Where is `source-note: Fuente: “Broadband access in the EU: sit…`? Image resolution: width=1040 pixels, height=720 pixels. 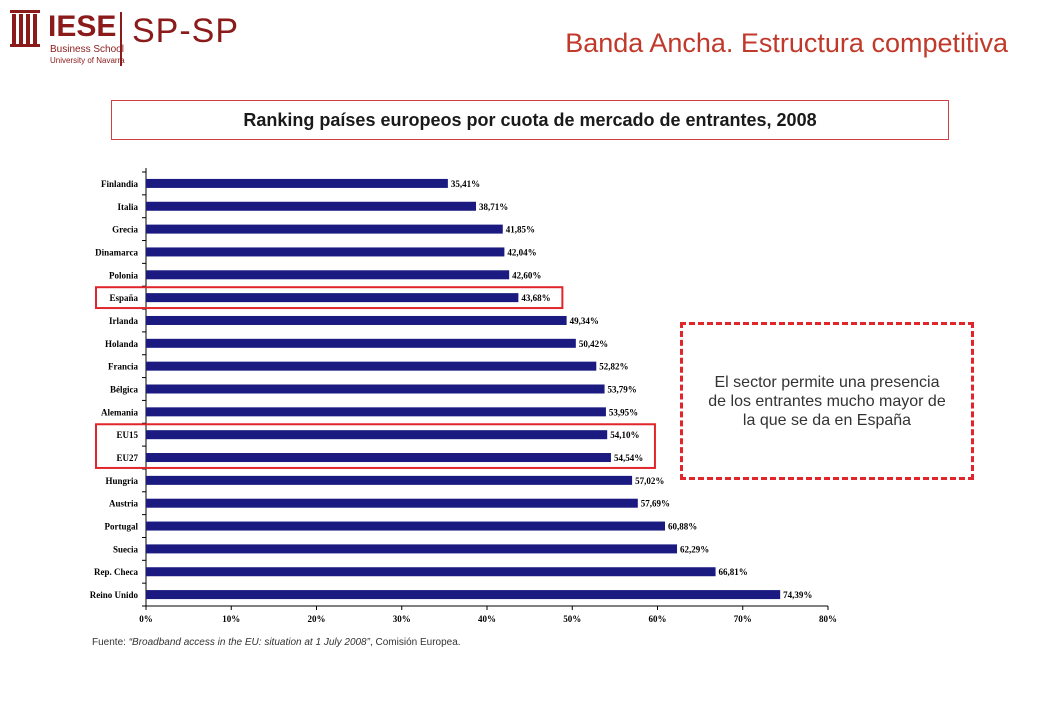
source-note: Fuente: “Broadband access in the EU: sit… is located at coordinates (276, 642).